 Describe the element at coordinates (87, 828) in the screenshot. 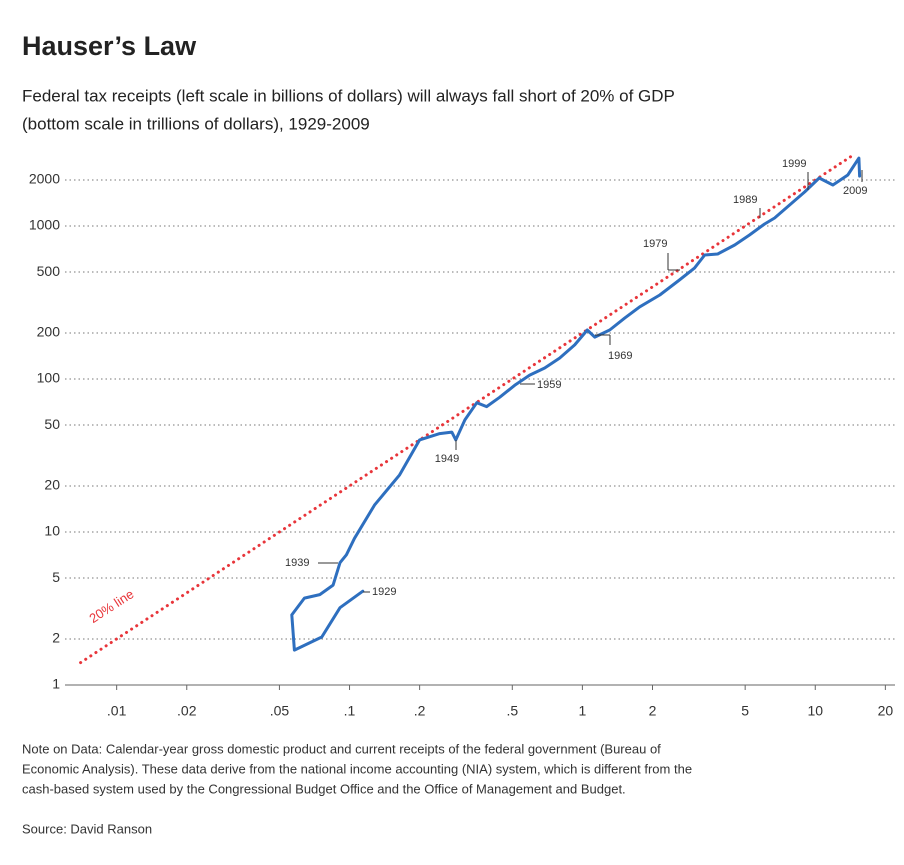

I see `source: Source: David Ranson` at that location.